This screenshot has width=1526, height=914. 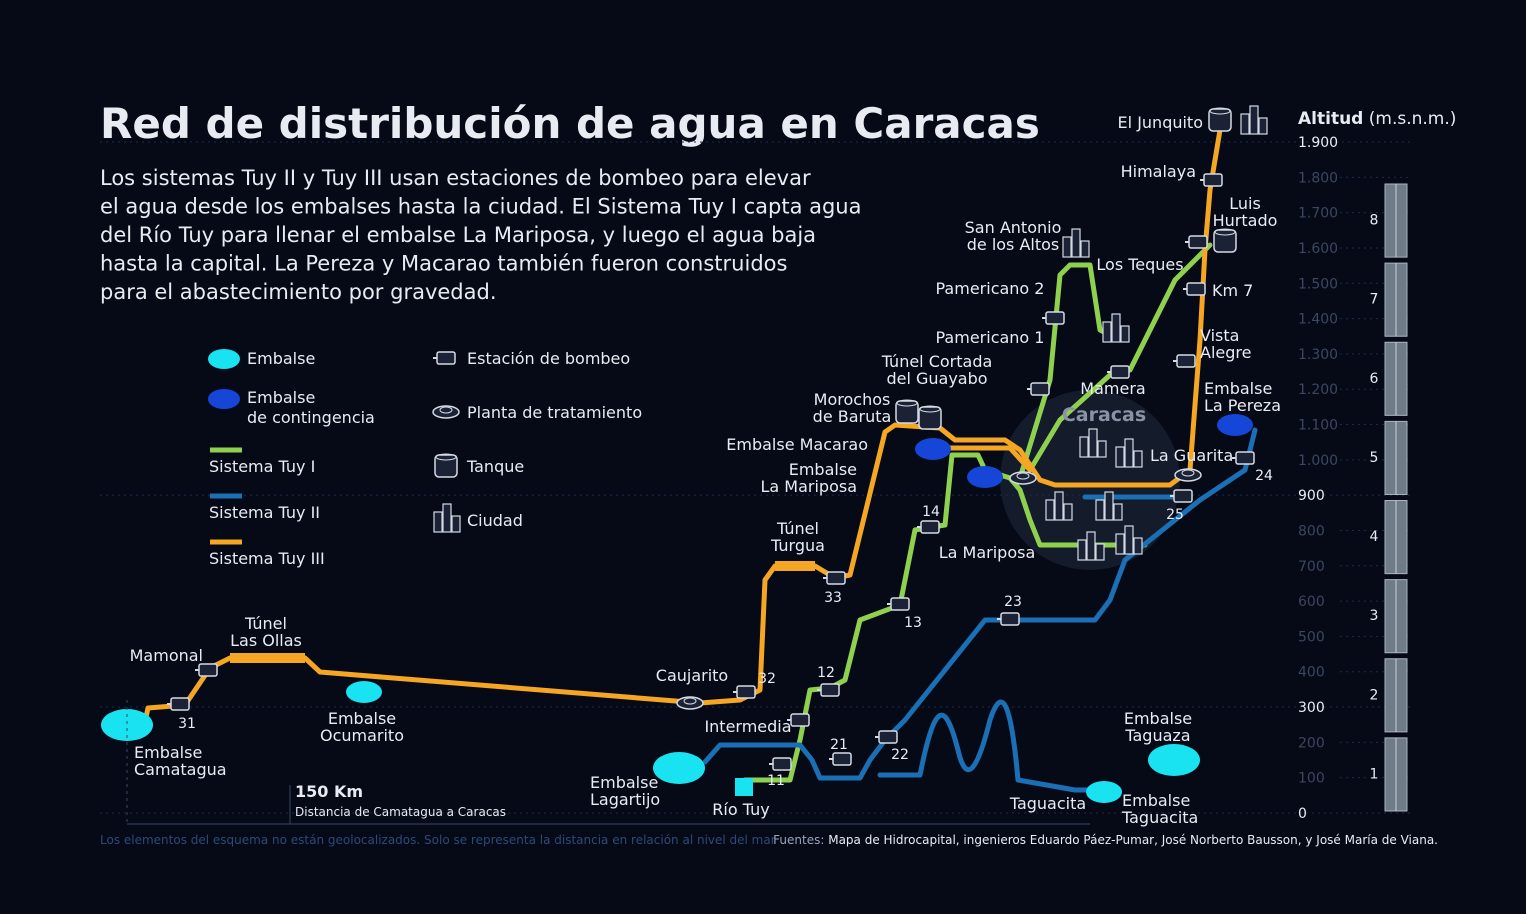 I want to click on station-number: 11, so click(x=776, y=781).